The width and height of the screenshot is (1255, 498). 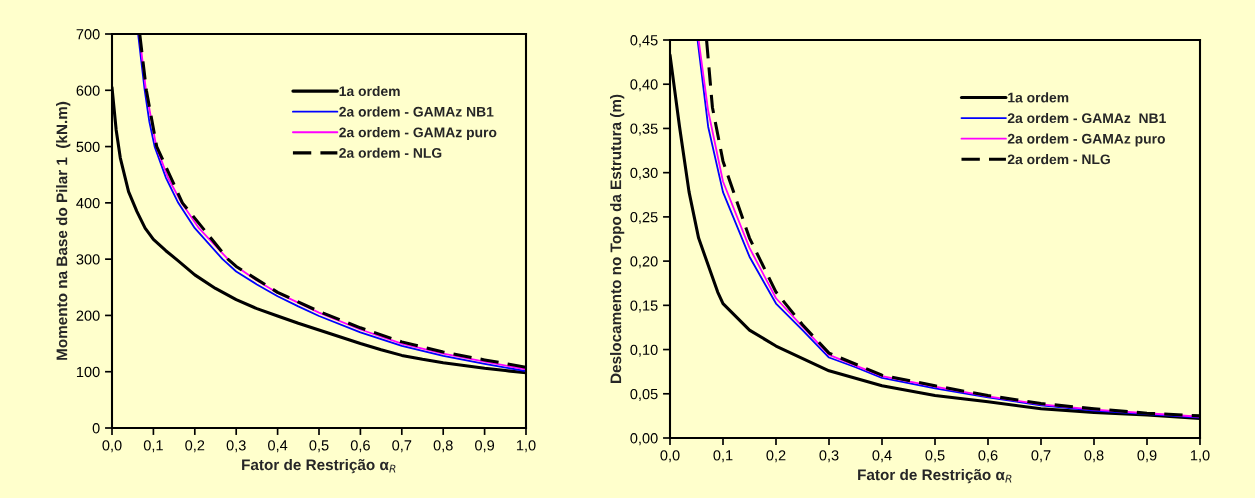 I want to click on y-tick-label: 0,25, so click(x=644, y=218).